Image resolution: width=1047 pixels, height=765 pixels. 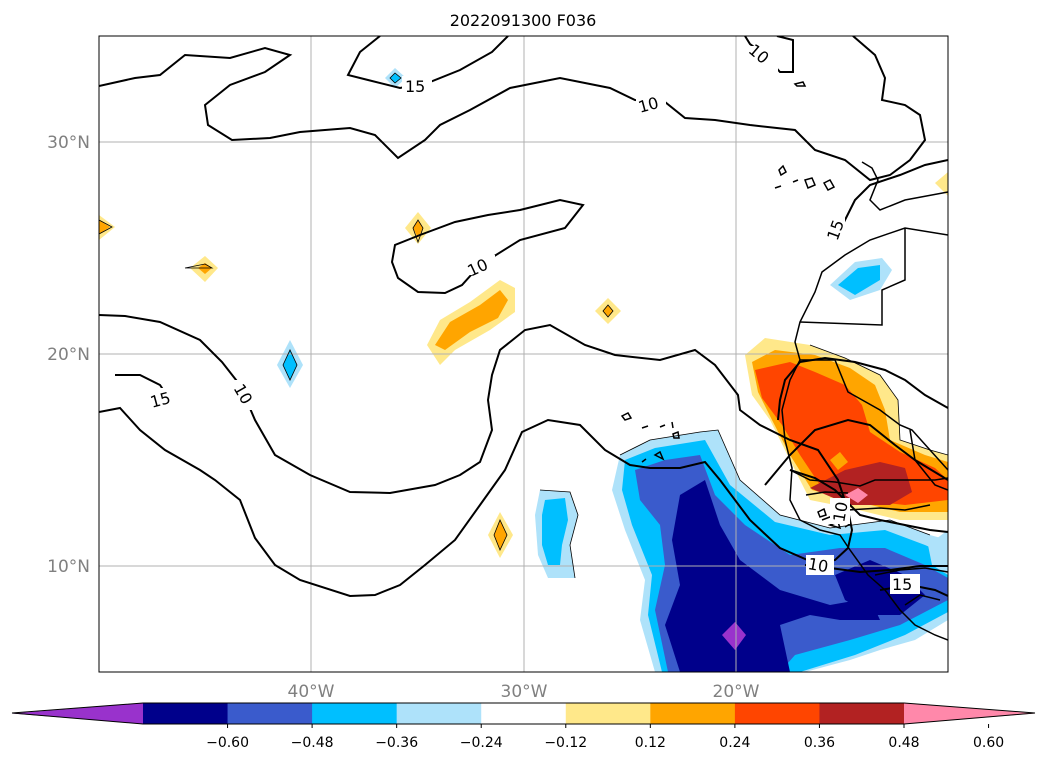 I want to click on coast-africa, so click(x=864, y=434).